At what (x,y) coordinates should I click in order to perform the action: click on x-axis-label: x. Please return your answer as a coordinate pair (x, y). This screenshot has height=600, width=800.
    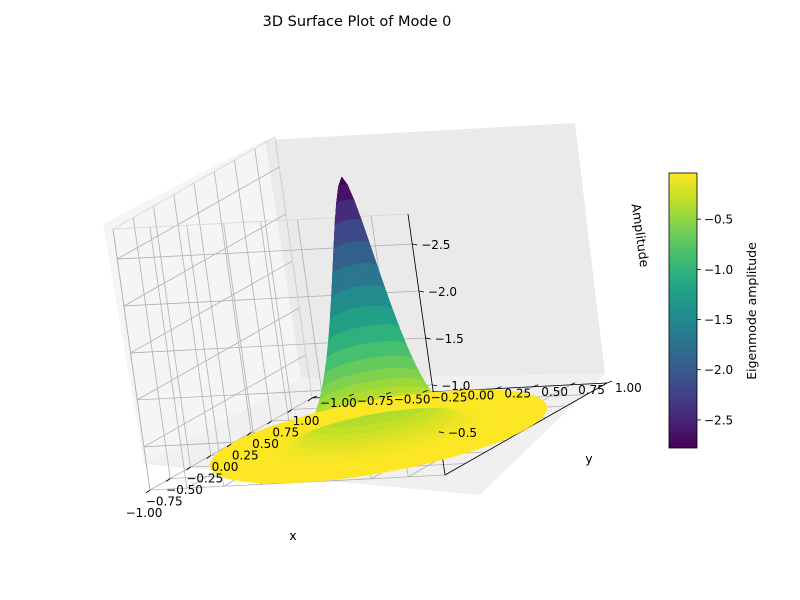
    Looking at the image, I should click on (292, 535).